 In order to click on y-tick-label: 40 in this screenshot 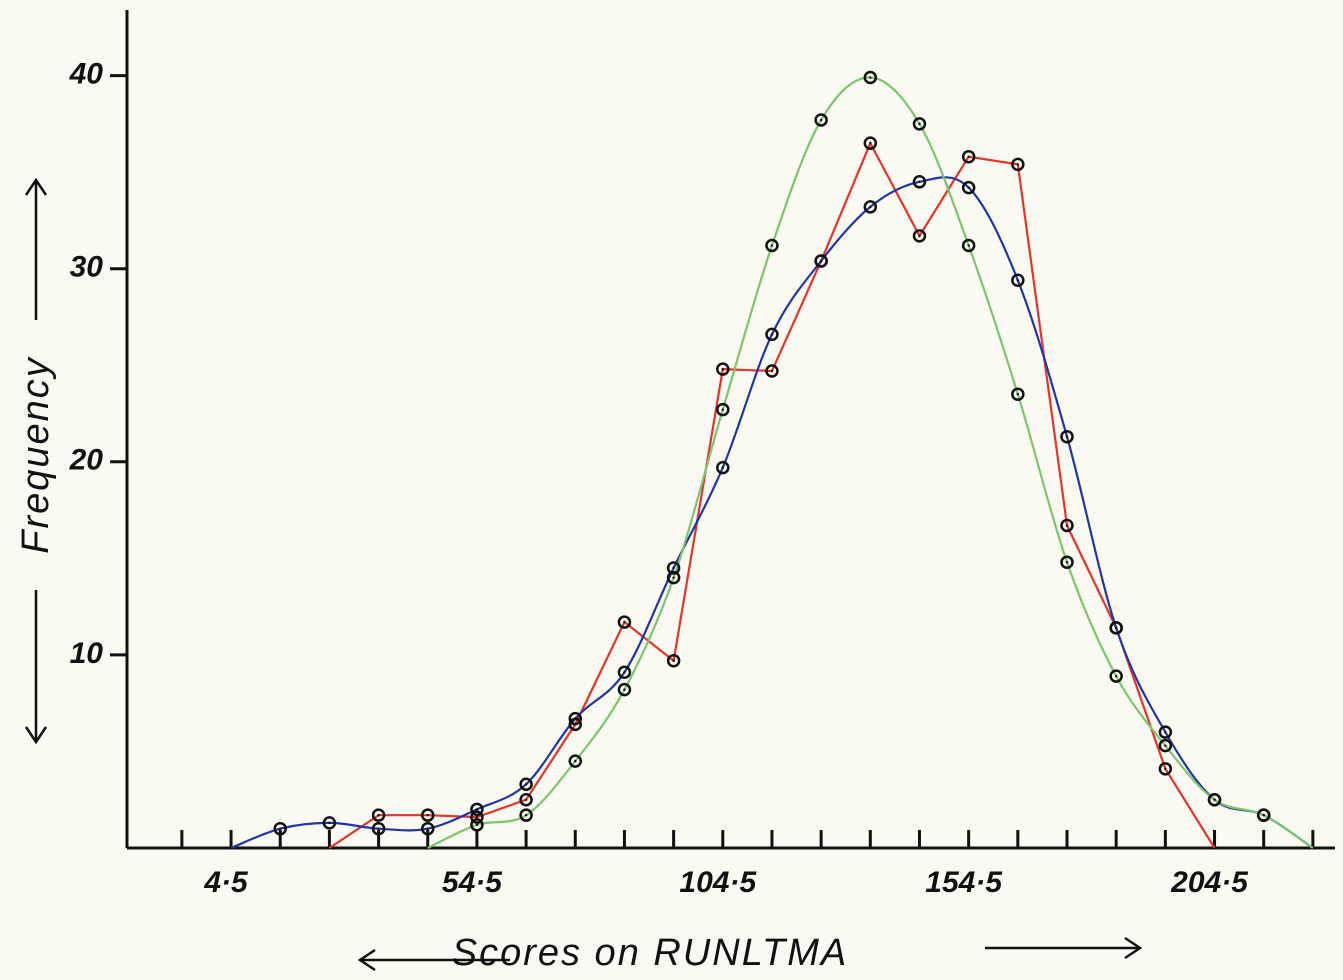, I will do `click(86, 74)`.